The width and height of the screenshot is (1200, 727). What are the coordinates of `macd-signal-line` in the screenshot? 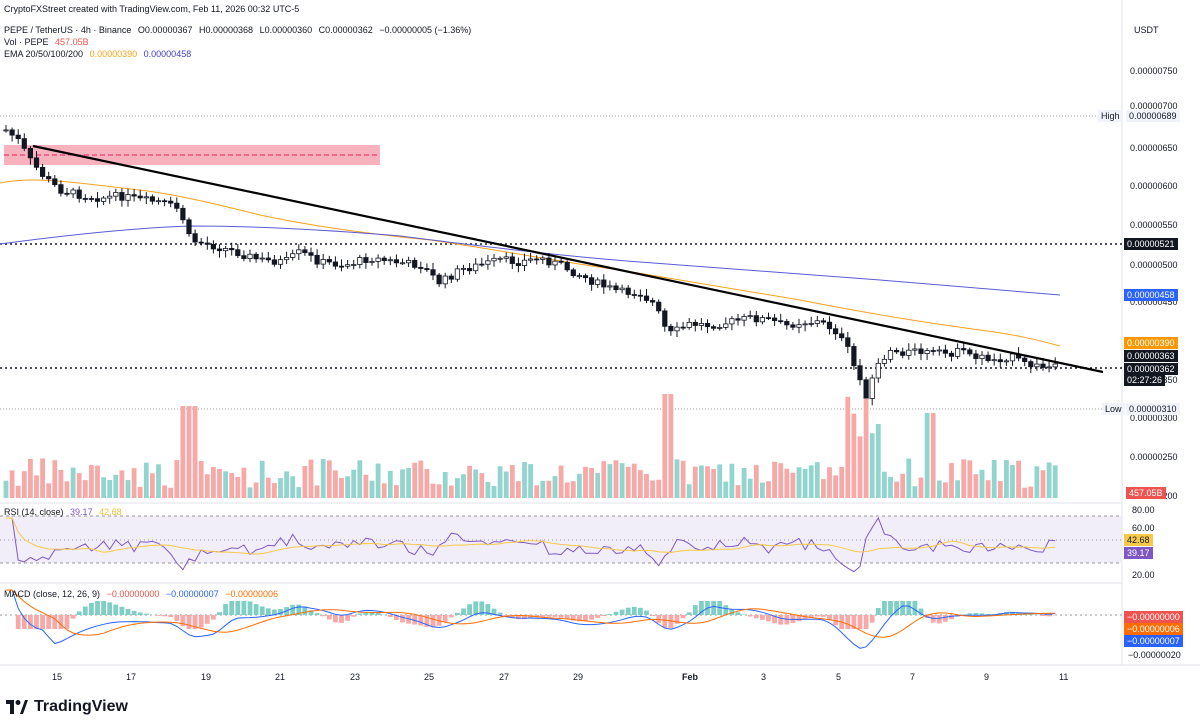 It's located at (531, 613).